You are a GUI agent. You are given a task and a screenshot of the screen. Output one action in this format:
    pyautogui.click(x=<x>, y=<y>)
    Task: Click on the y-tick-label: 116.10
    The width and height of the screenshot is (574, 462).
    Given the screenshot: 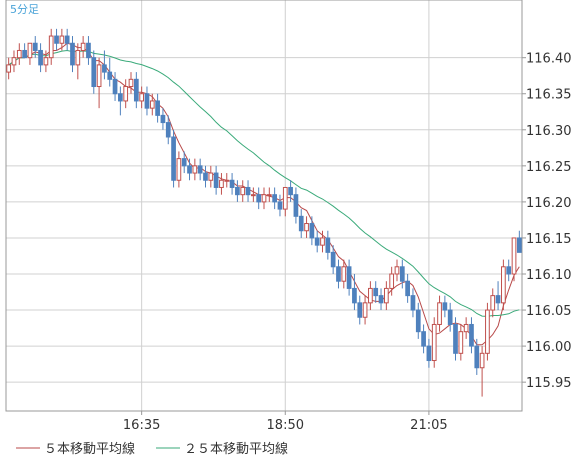 What is the action you would take?
    pyautogui.click(x=549, y=275)
    